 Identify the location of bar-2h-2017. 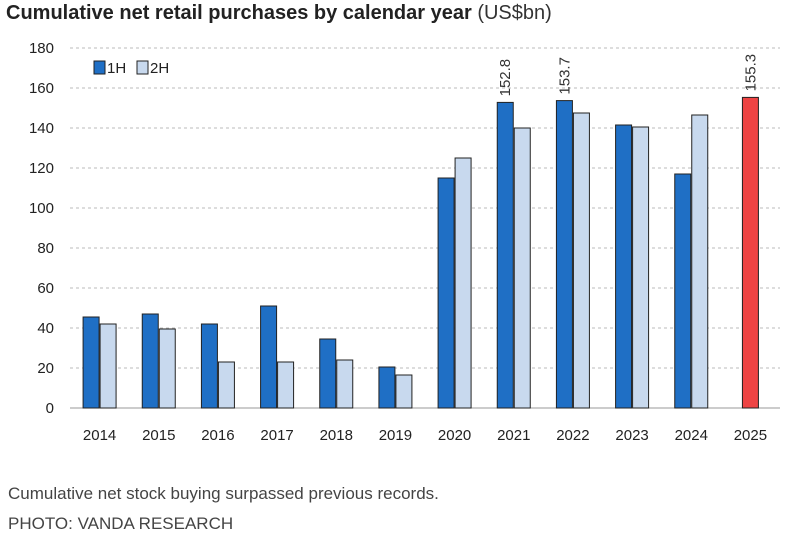
(286, 385).